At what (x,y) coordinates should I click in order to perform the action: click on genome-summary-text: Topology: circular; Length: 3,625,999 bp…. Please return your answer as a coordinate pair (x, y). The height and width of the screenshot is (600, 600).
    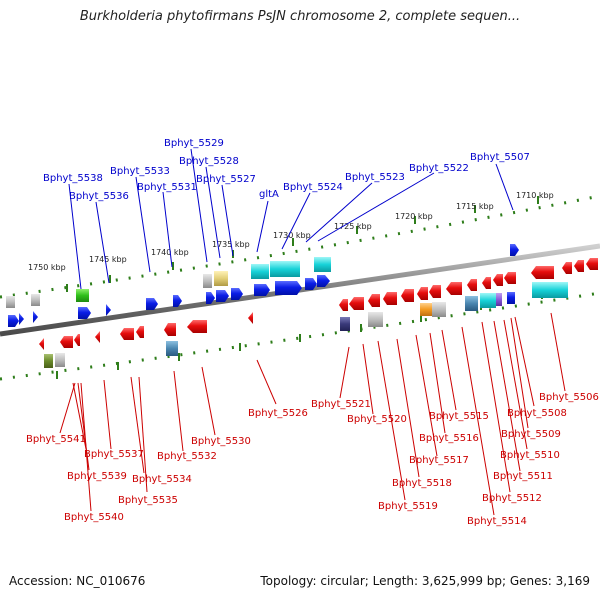
    Looking at the image, I should click on (425, 581).